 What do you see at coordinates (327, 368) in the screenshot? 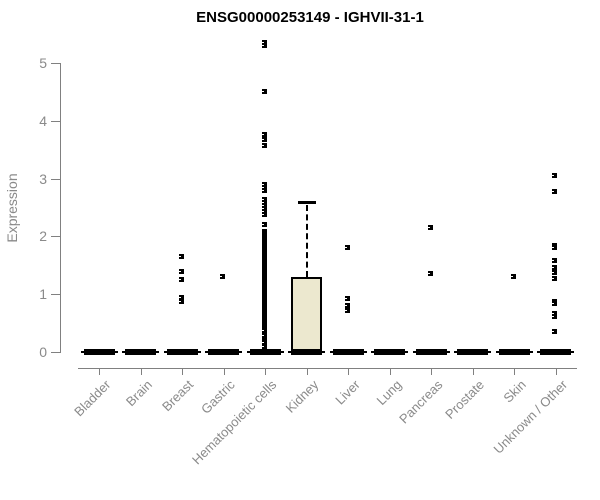
I see `x-axis-line` at bounding box center [327, 368].